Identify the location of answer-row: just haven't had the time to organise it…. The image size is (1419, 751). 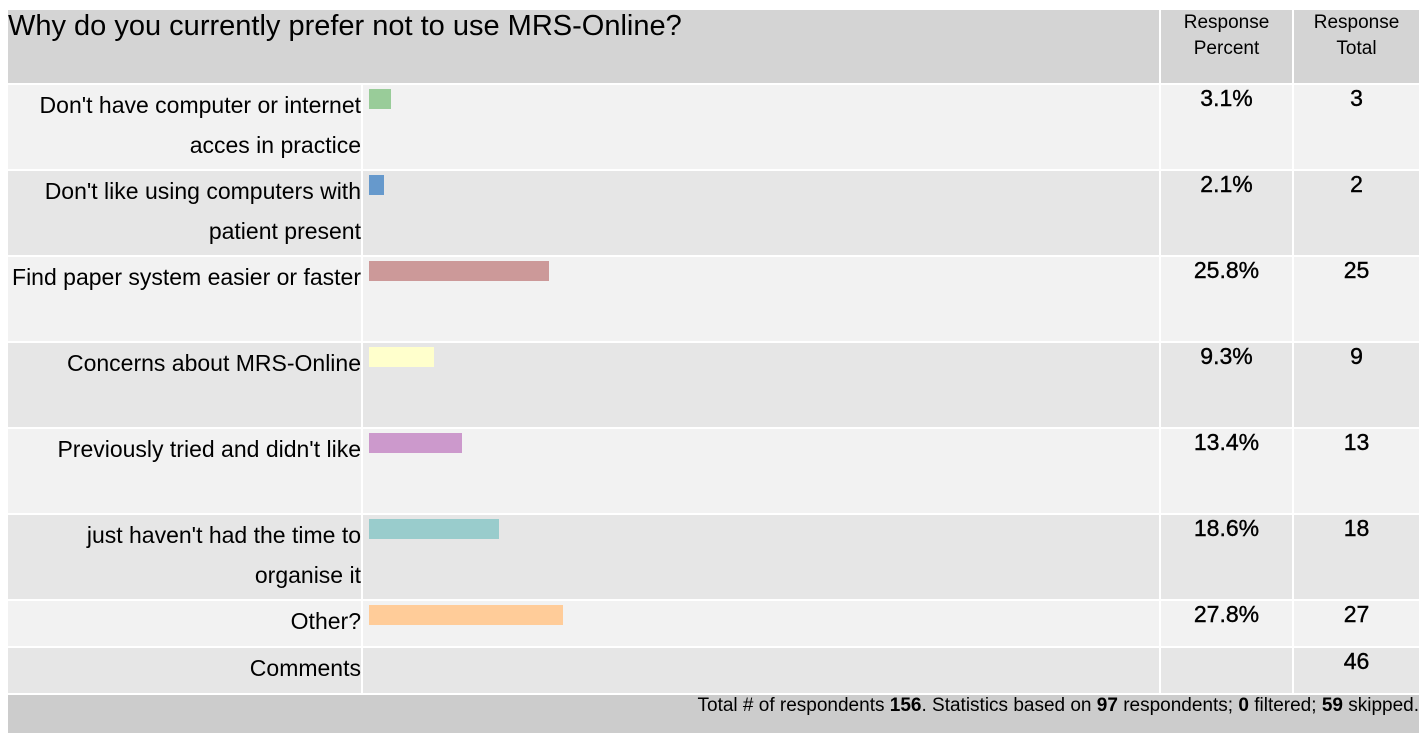
(713, 557).